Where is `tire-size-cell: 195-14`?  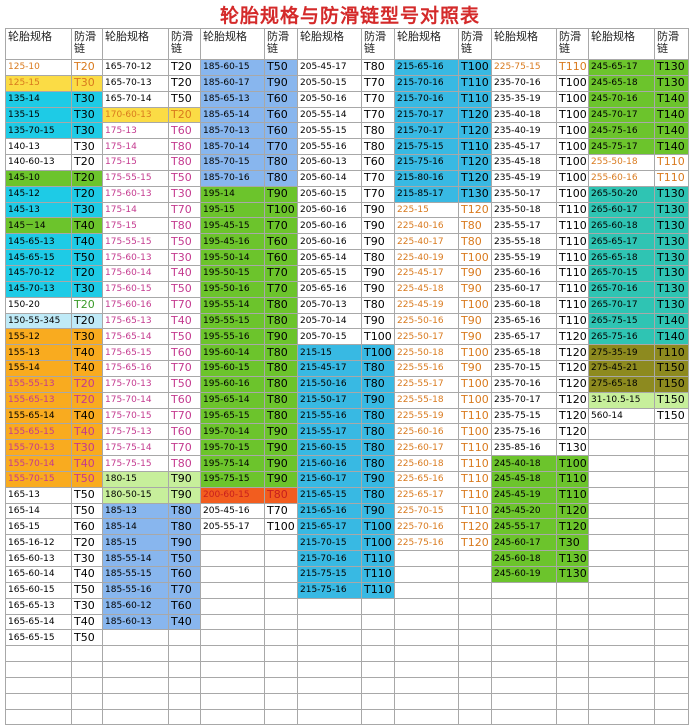
tire-size-cell: 195-14 is located at coordinates (232, 194).